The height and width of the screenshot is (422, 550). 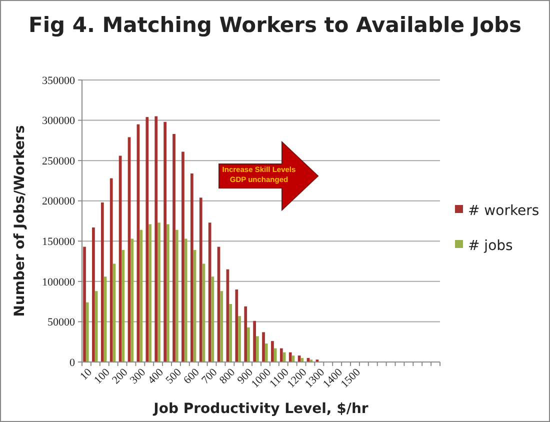 I want to click on x-tick-label: 300, so click(x=138, y=376).